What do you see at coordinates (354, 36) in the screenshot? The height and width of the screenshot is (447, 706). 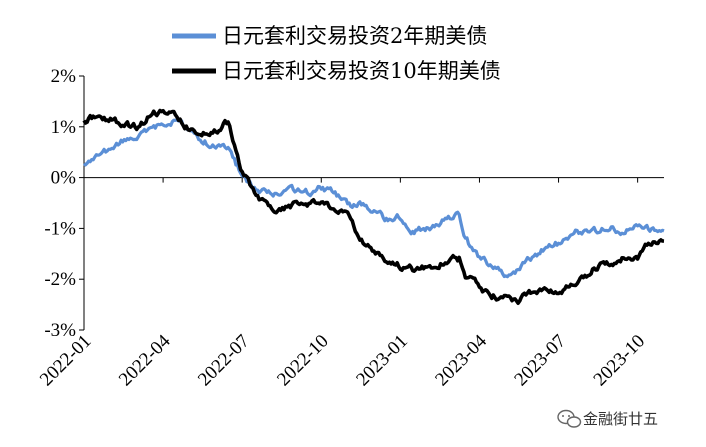 I see `legend-label-2y: 日元套利交易投资2年期美债` at bounding box center [354, 36].